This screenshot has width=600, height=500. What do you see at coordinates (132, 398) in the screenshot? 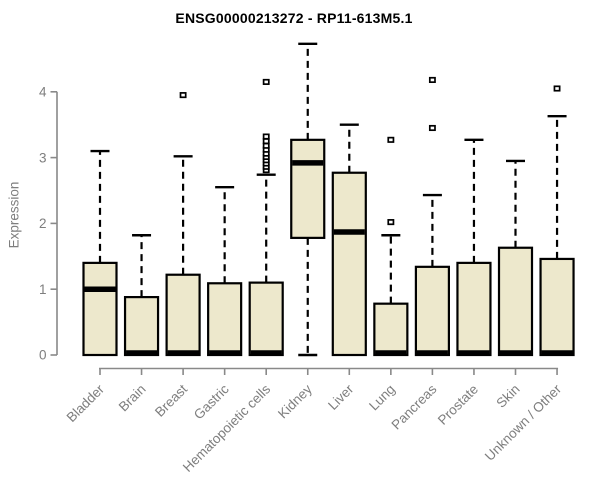
I see `x-tick-label: Brain` at bounding box center [132, 398].